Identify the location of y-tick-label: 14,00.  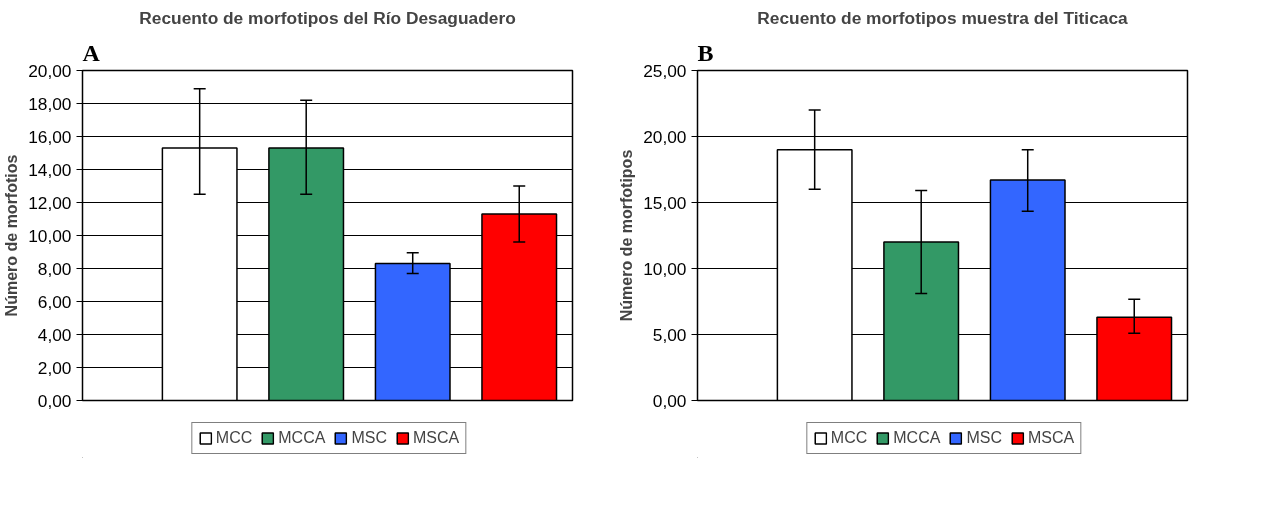
(50, 169).